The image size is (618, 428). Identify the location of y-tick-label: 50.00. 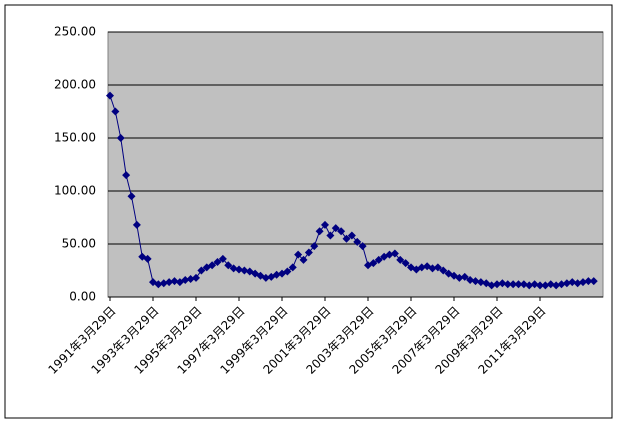
(79, 244).